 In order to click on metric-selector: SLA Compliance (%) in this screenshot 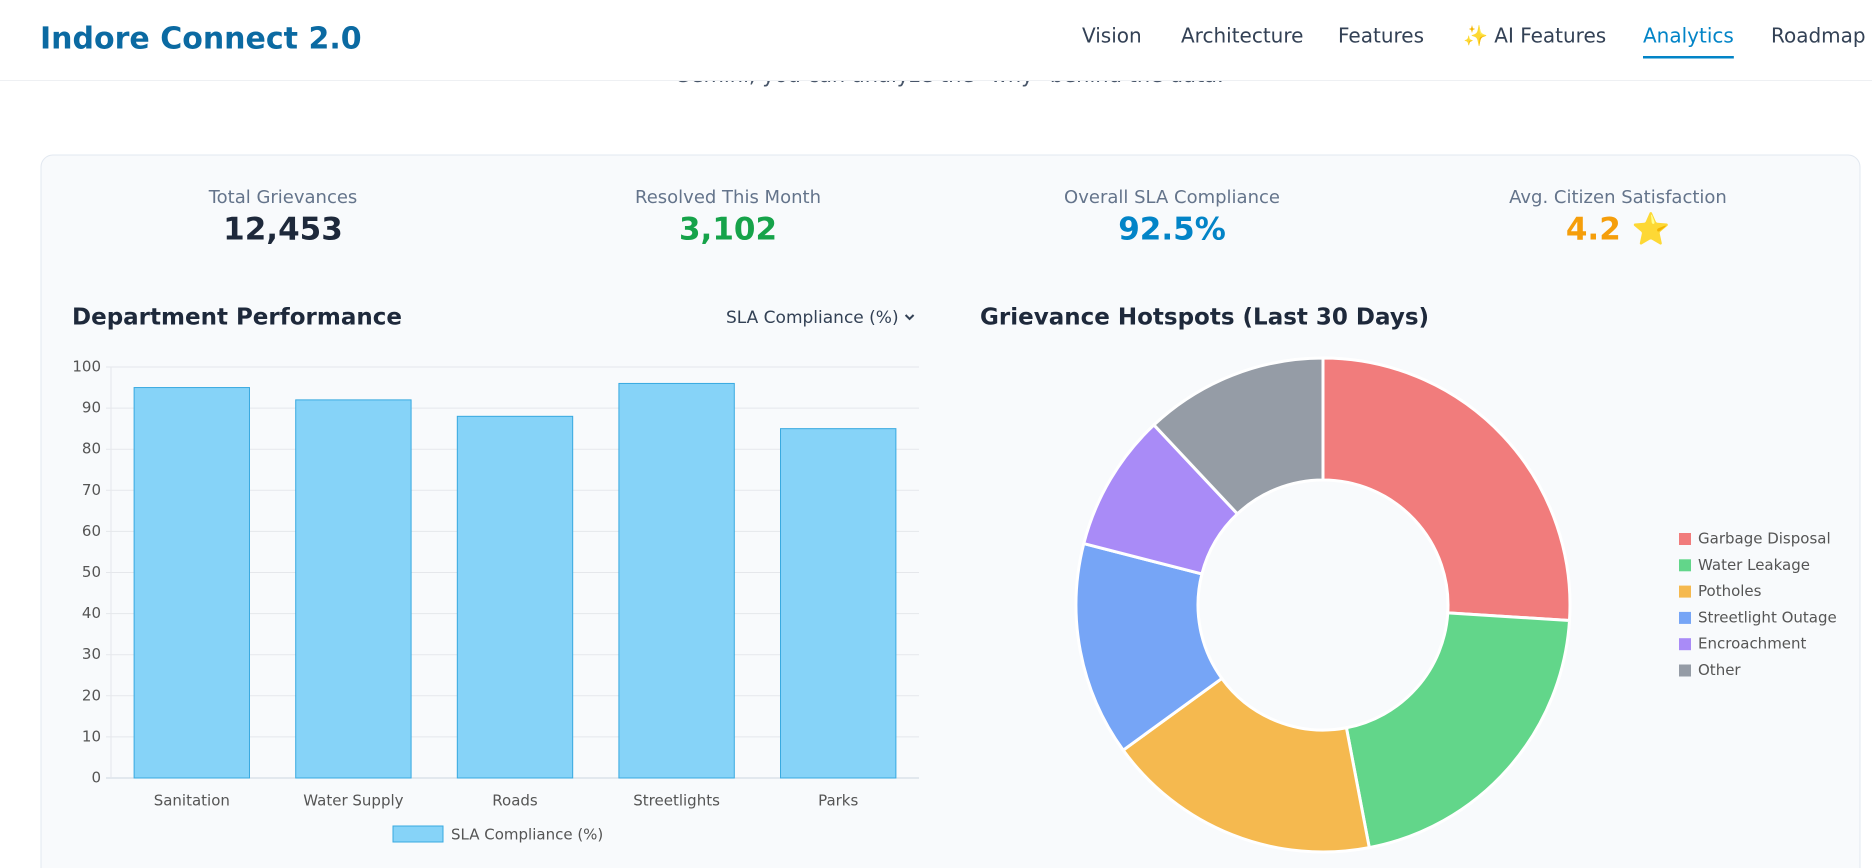, I will do `click(812, 318)`.